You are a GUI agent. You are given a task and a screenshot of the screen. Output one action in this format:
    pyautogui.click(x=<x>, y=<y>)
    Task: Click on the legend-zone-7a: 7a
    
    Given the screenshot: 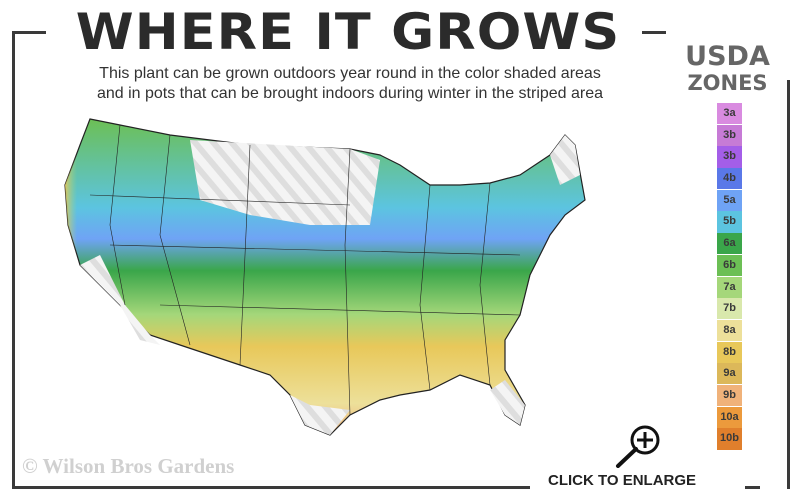 What is the action you would take?
    pyautogui.click(x=729, y=287)
    